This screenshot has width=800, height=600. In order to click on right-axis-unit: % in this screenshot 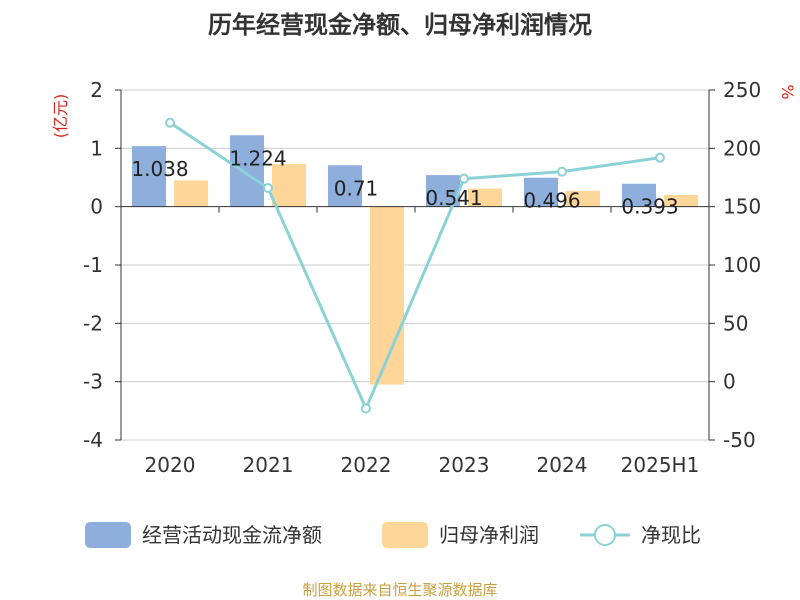, I will do `click(787, 91)`.